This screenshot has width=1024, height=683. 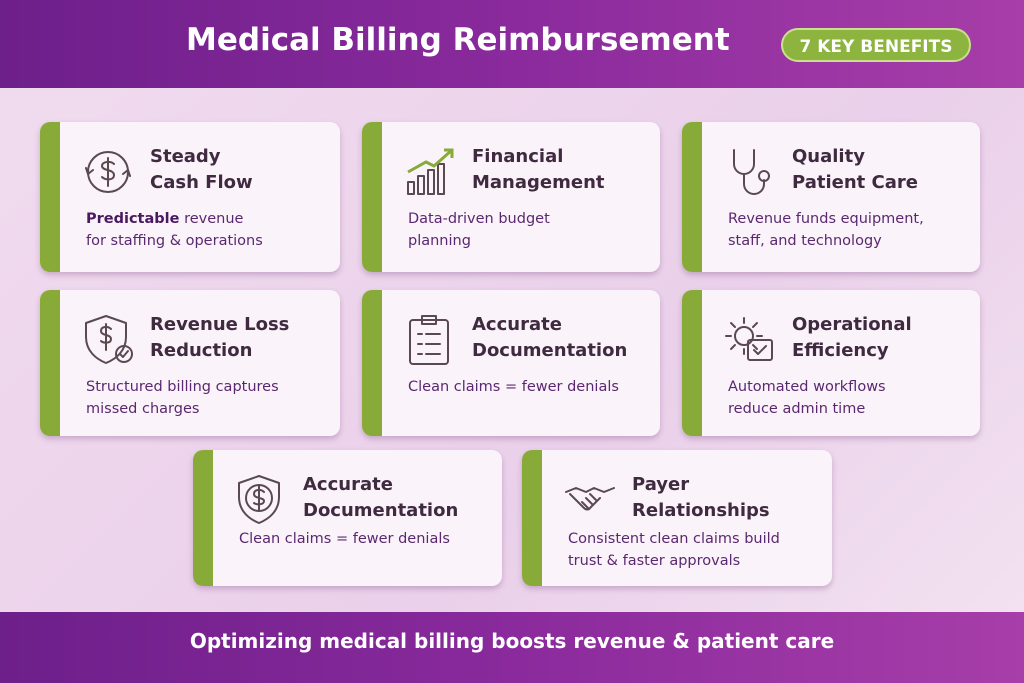 I want to click on description-line: Predictable revenue, so click(x=174, y=219).